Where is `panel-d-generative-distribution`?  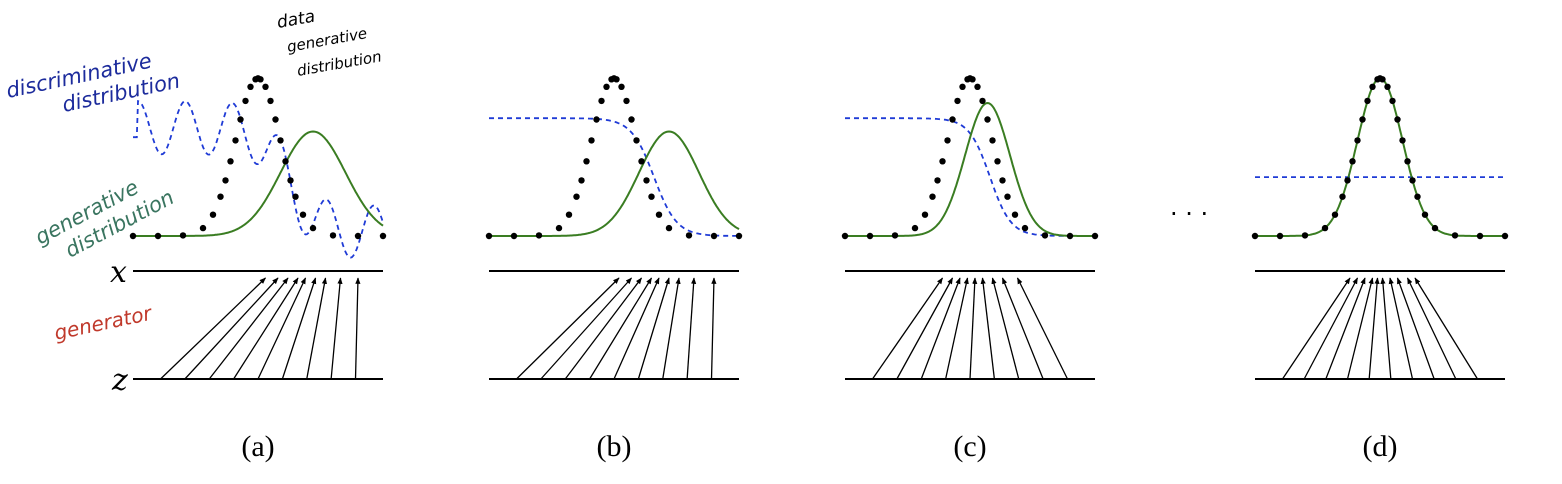
panel-d-generative-distribution is located at coordinates (1380, 157).